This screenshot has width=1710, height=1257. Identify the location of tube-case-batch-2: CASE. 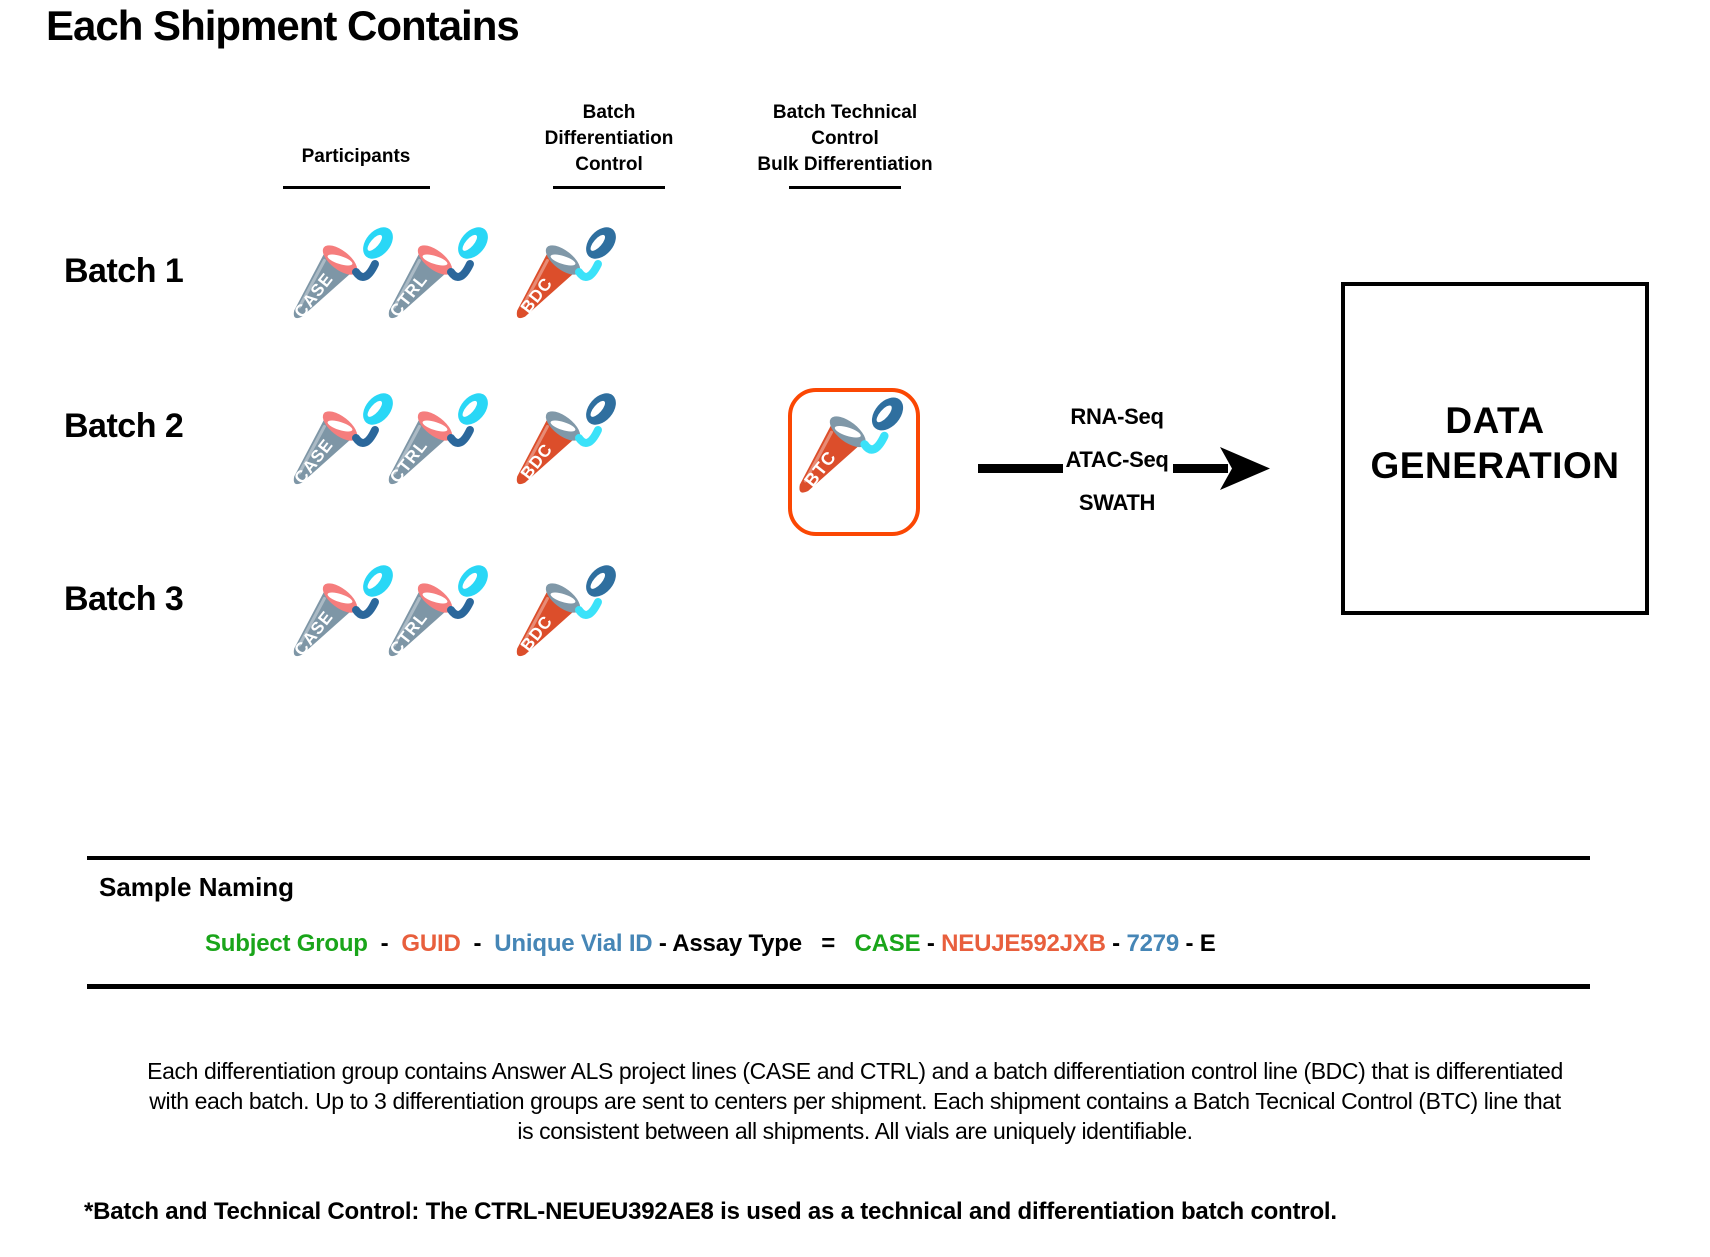
(341, 440).